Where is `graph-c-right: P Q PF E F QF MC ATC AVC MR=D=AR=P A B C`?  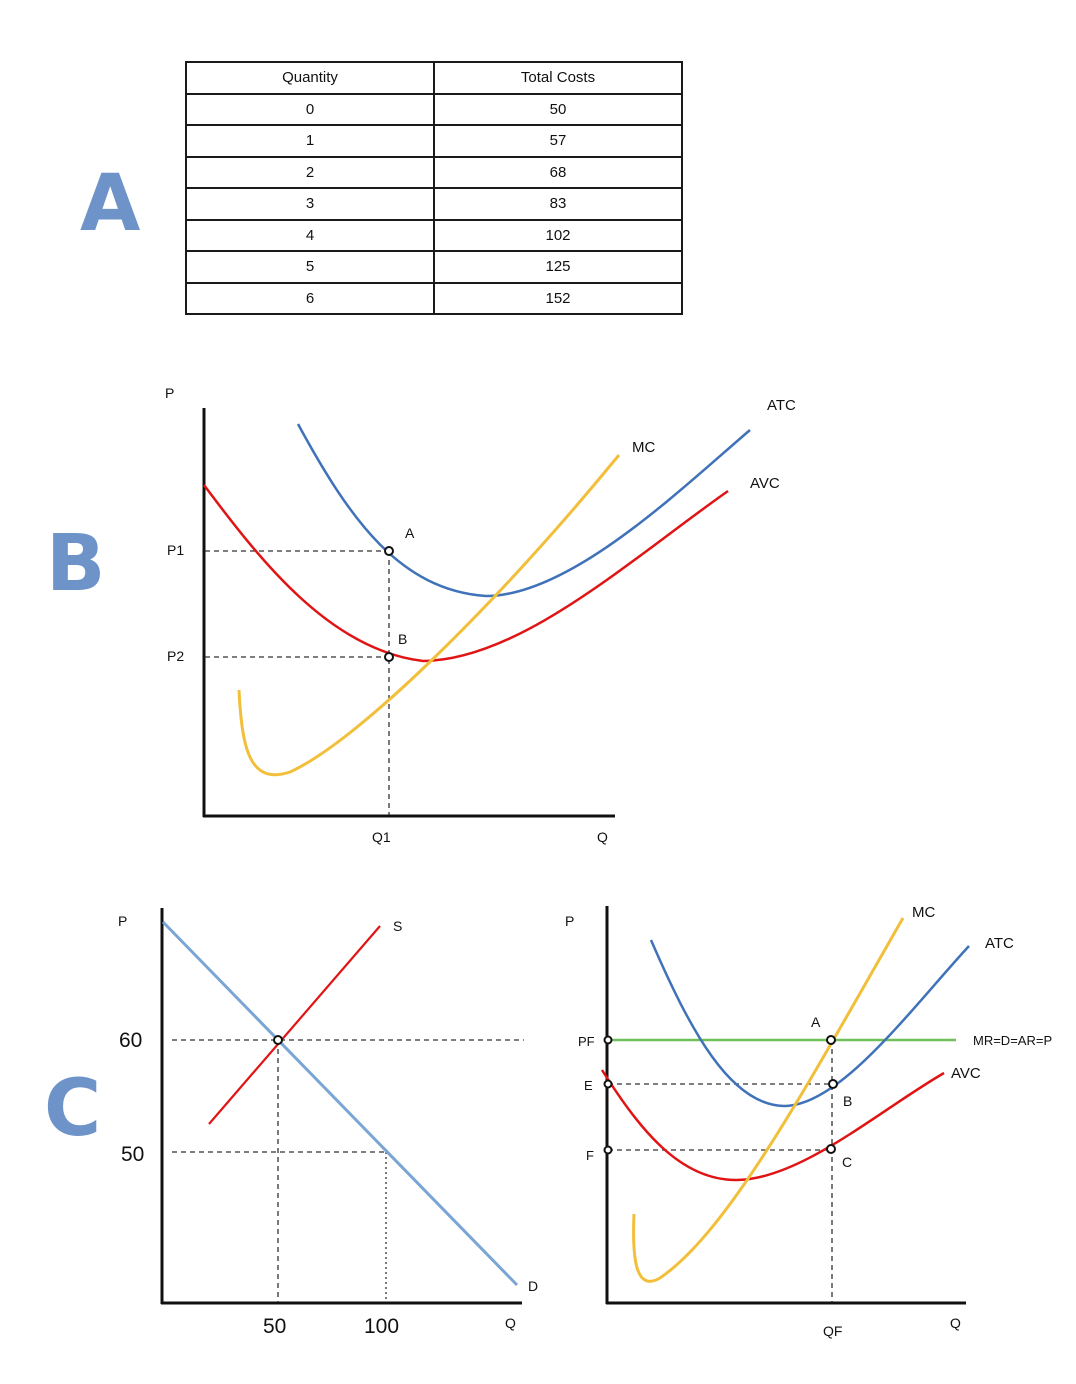
graph-c-right: P Q PF E F QF MC ATC AVC MR=D=AR=P A B C is located at coordinates (808, 1121).